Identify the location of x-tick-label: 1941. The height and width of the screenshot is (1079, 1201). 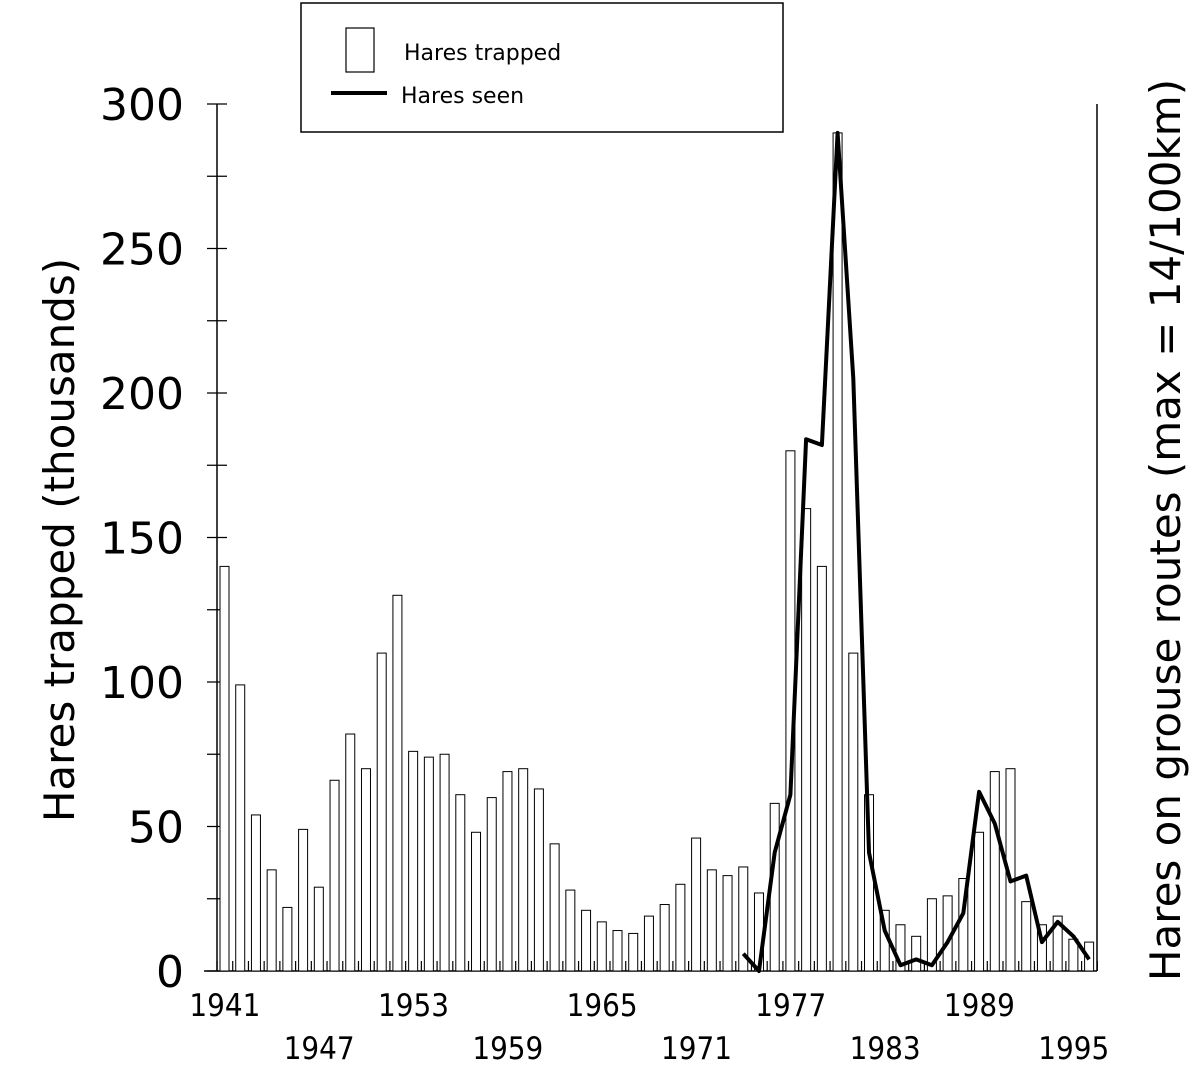
(224, 1006).